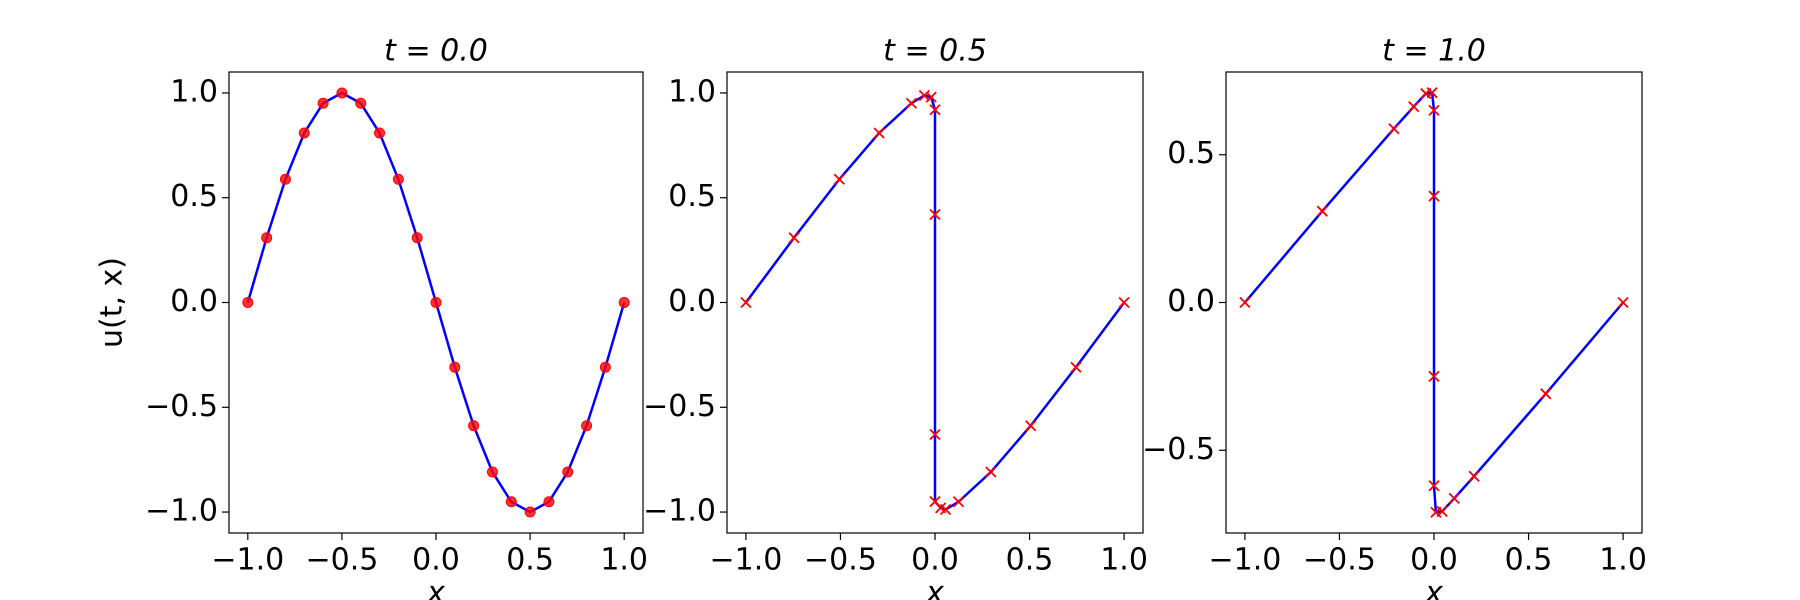 The width and height of the screenshot is (1800, 600). What do you see at coordinates (935, 51) in the screenshot?
I see `subplot-title: t = 0.5` at bounding box center [935, 51].